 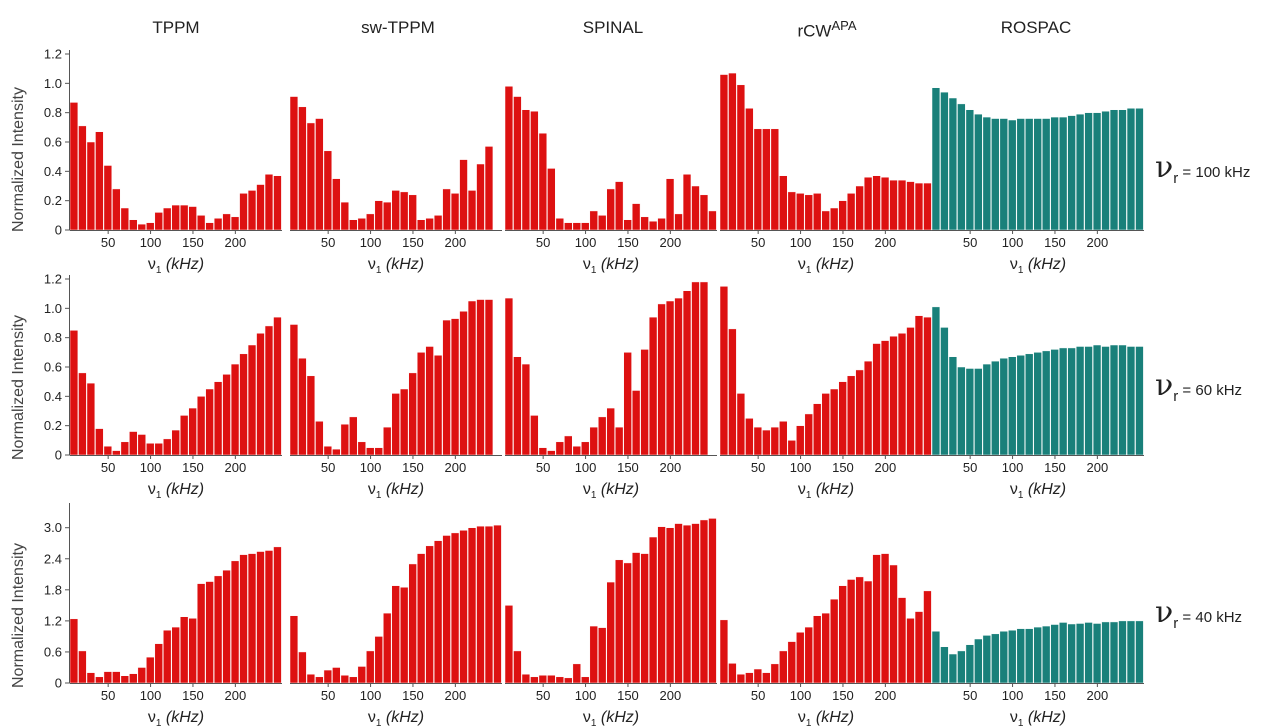 I want to click on y-tick-label: 0.6, so click(x=53, y=651).